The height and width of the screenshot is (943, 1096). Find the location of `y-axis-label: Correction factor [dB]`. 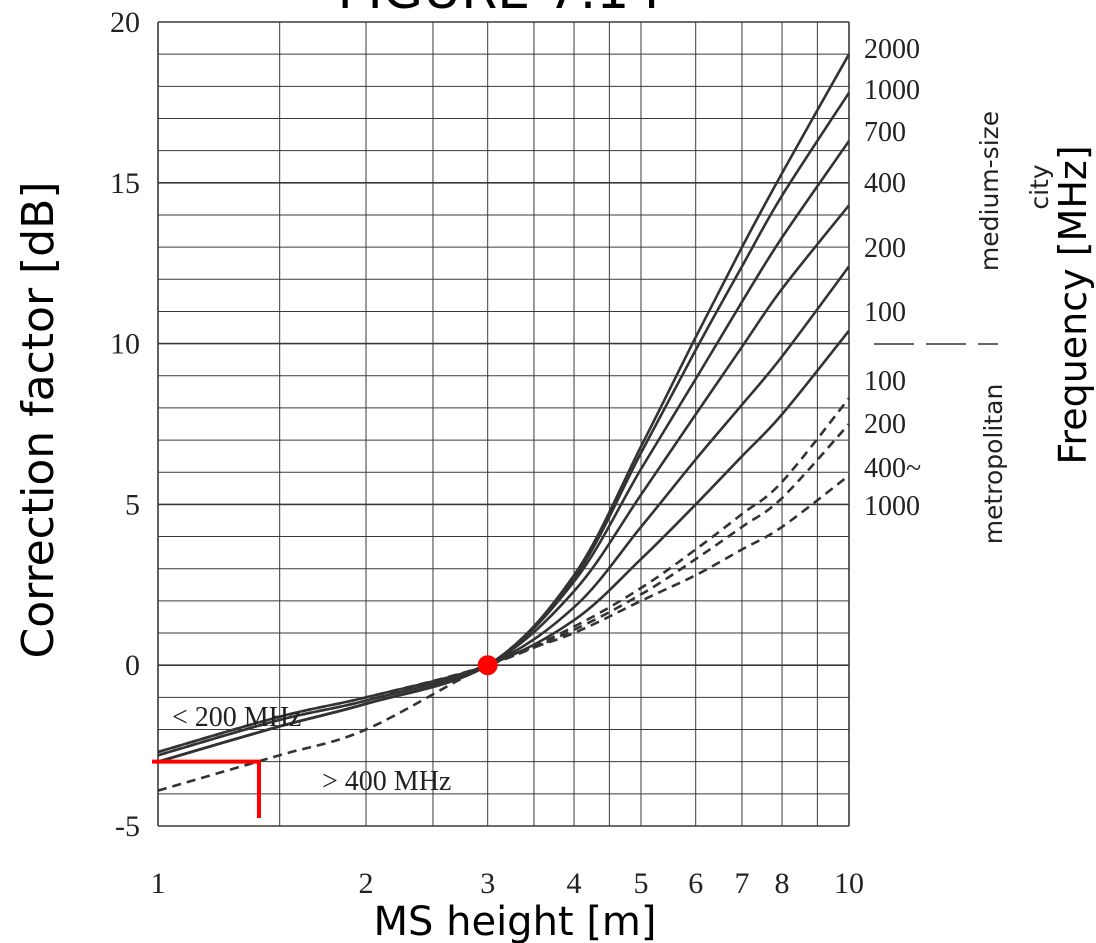

y-axis-label: Correction factor [dB] is located at coordinates (38, 420).